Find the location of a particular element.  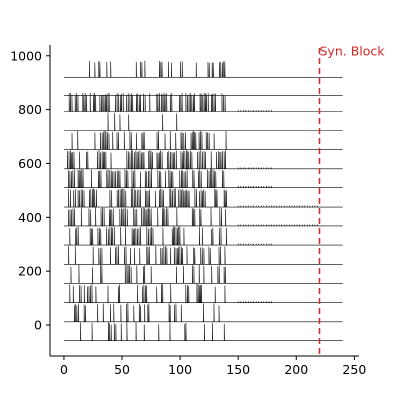

x-tick-label: 200 is located at coordinates (296, 369).